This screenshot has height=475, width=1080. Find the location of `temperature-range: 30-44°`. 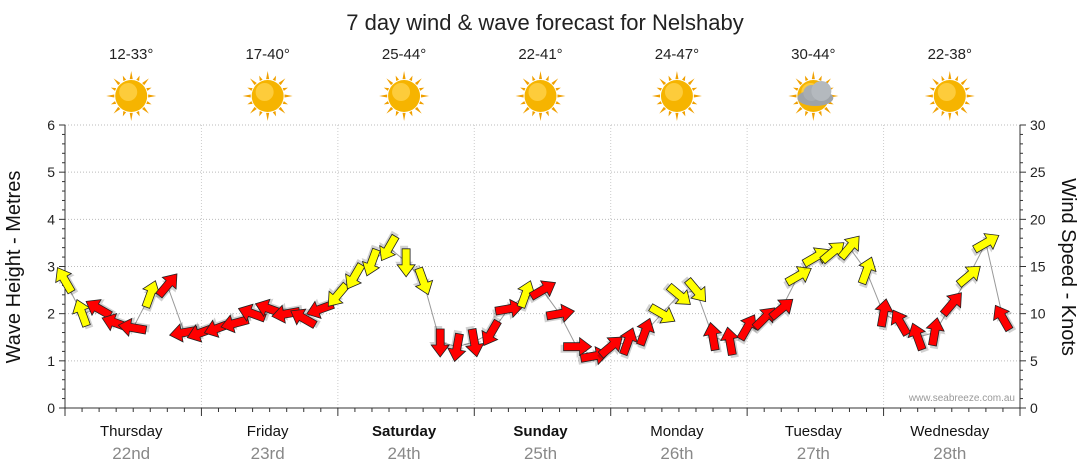

temperature-range: 30-44° is located at coordinates (813, 54).